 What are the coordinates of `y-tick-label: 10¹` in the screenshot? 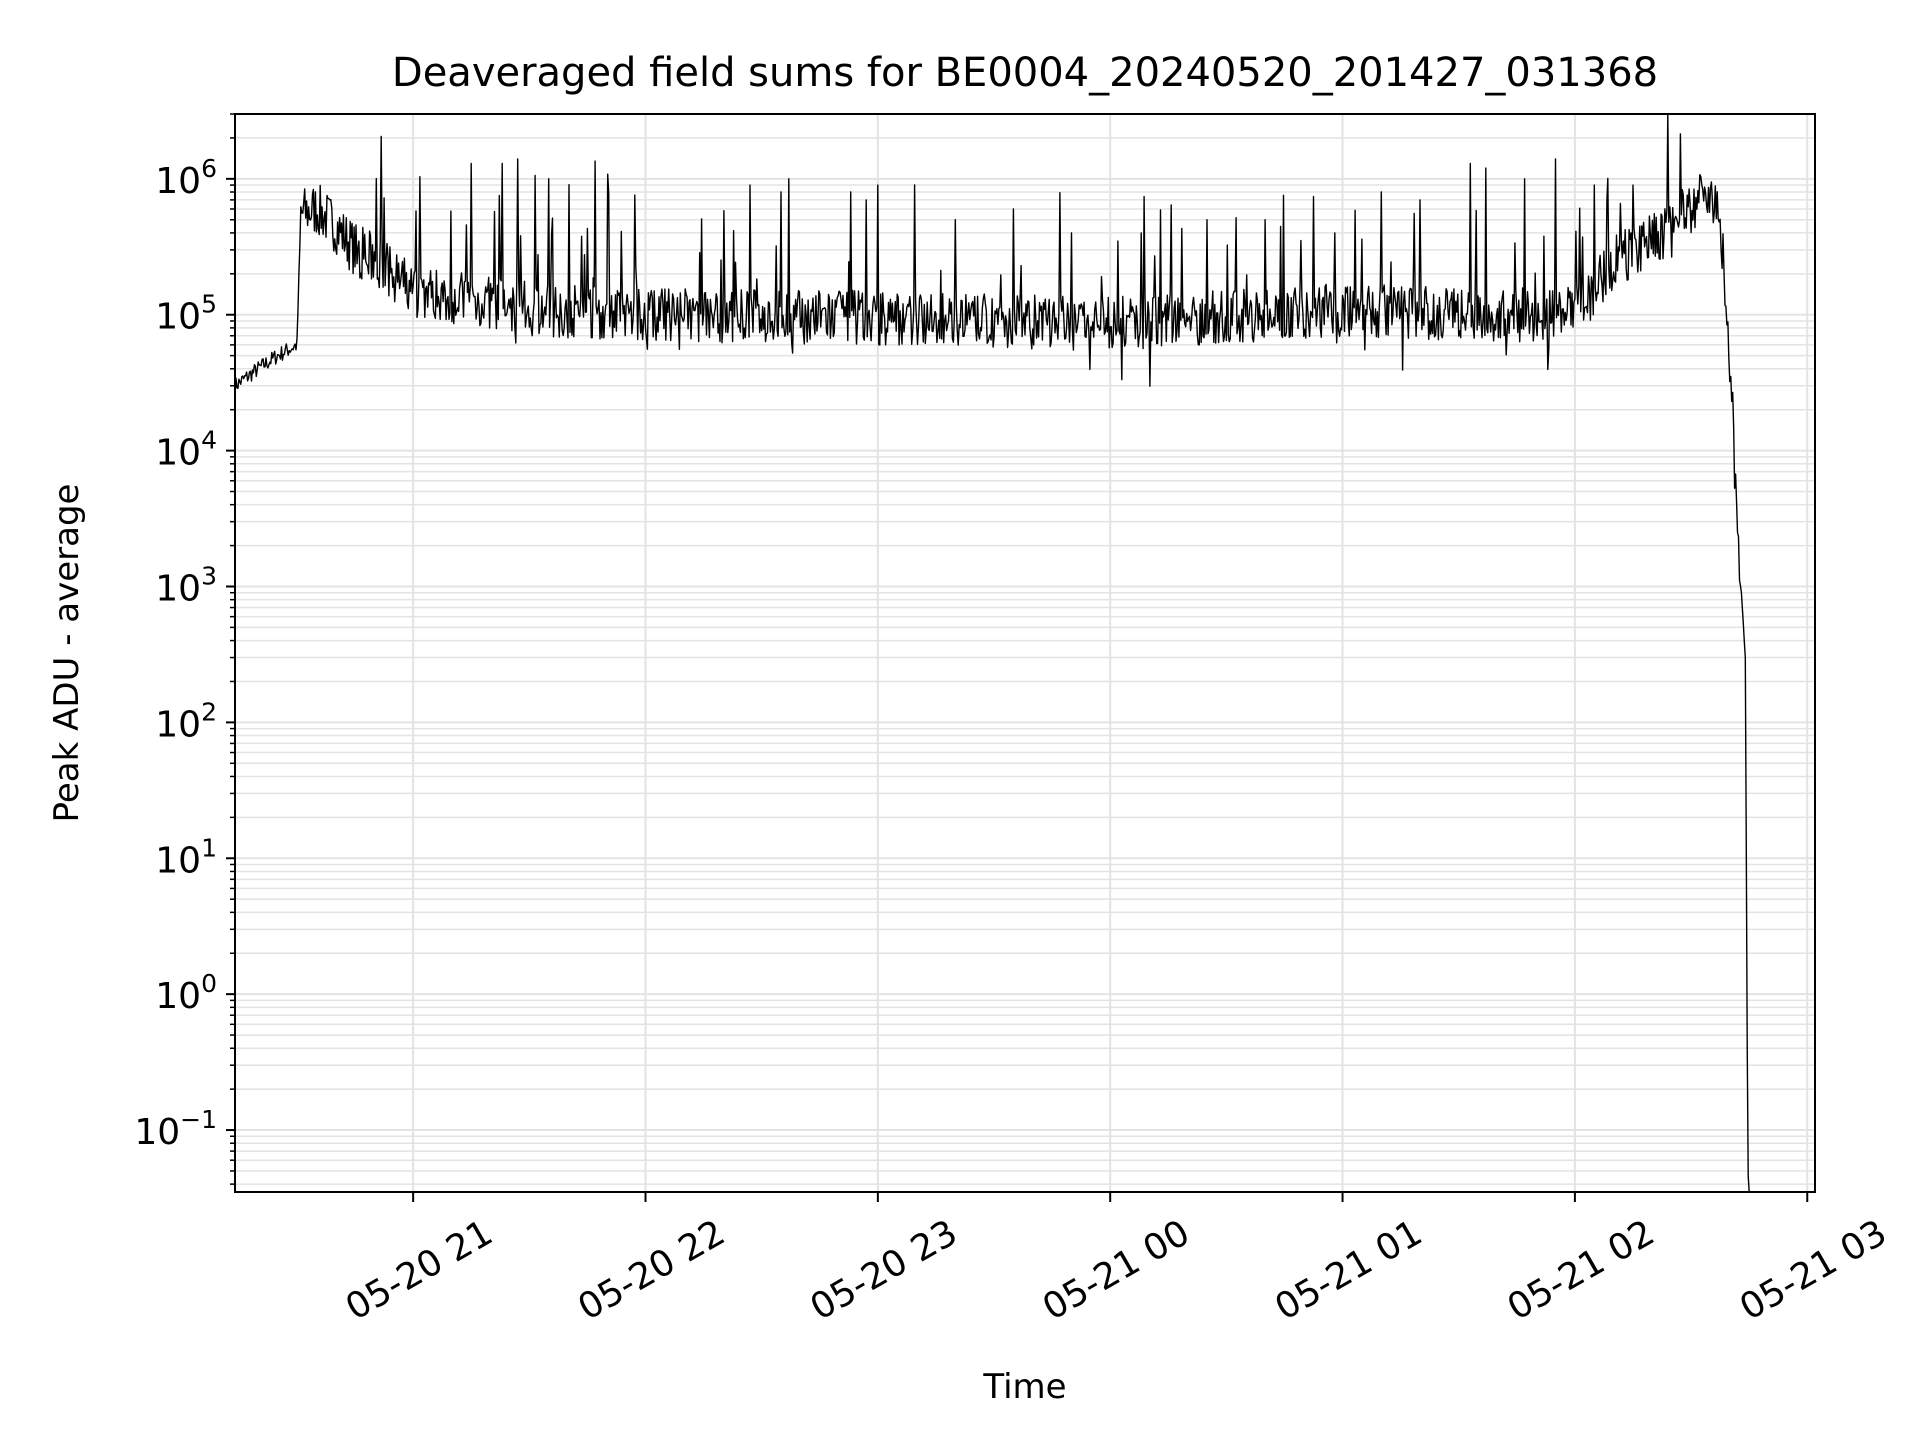 It's located at (186, 857).